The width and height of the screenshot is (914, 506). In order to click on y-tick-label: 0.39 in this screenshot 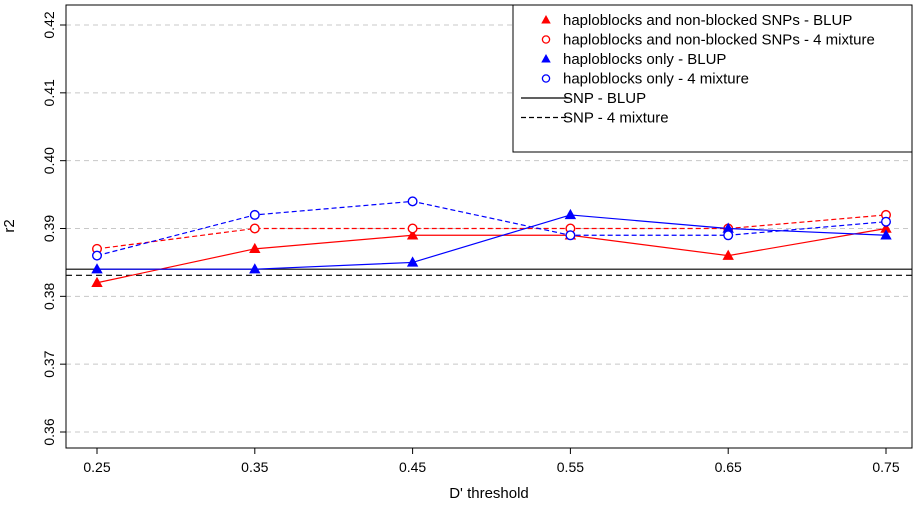, I will do `click(49, 228)`.